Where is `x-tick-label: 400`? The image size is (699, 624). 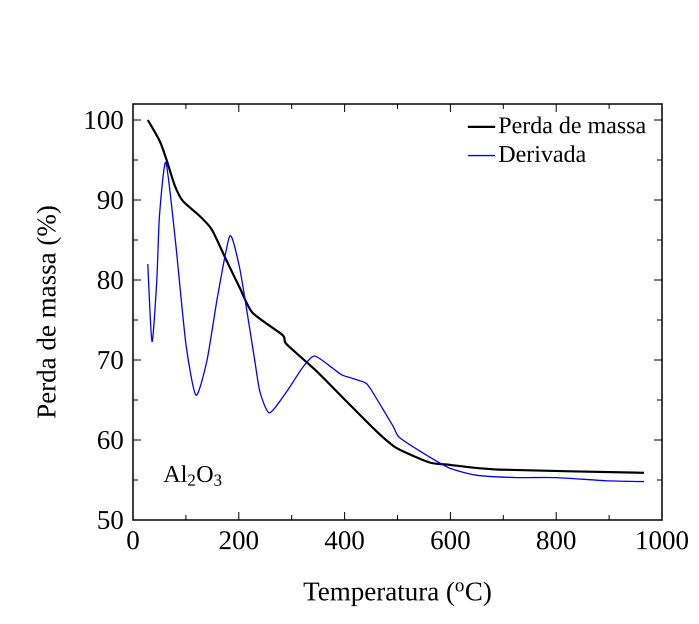
x-tick-label: 400 is located at coordinates (344, 540).